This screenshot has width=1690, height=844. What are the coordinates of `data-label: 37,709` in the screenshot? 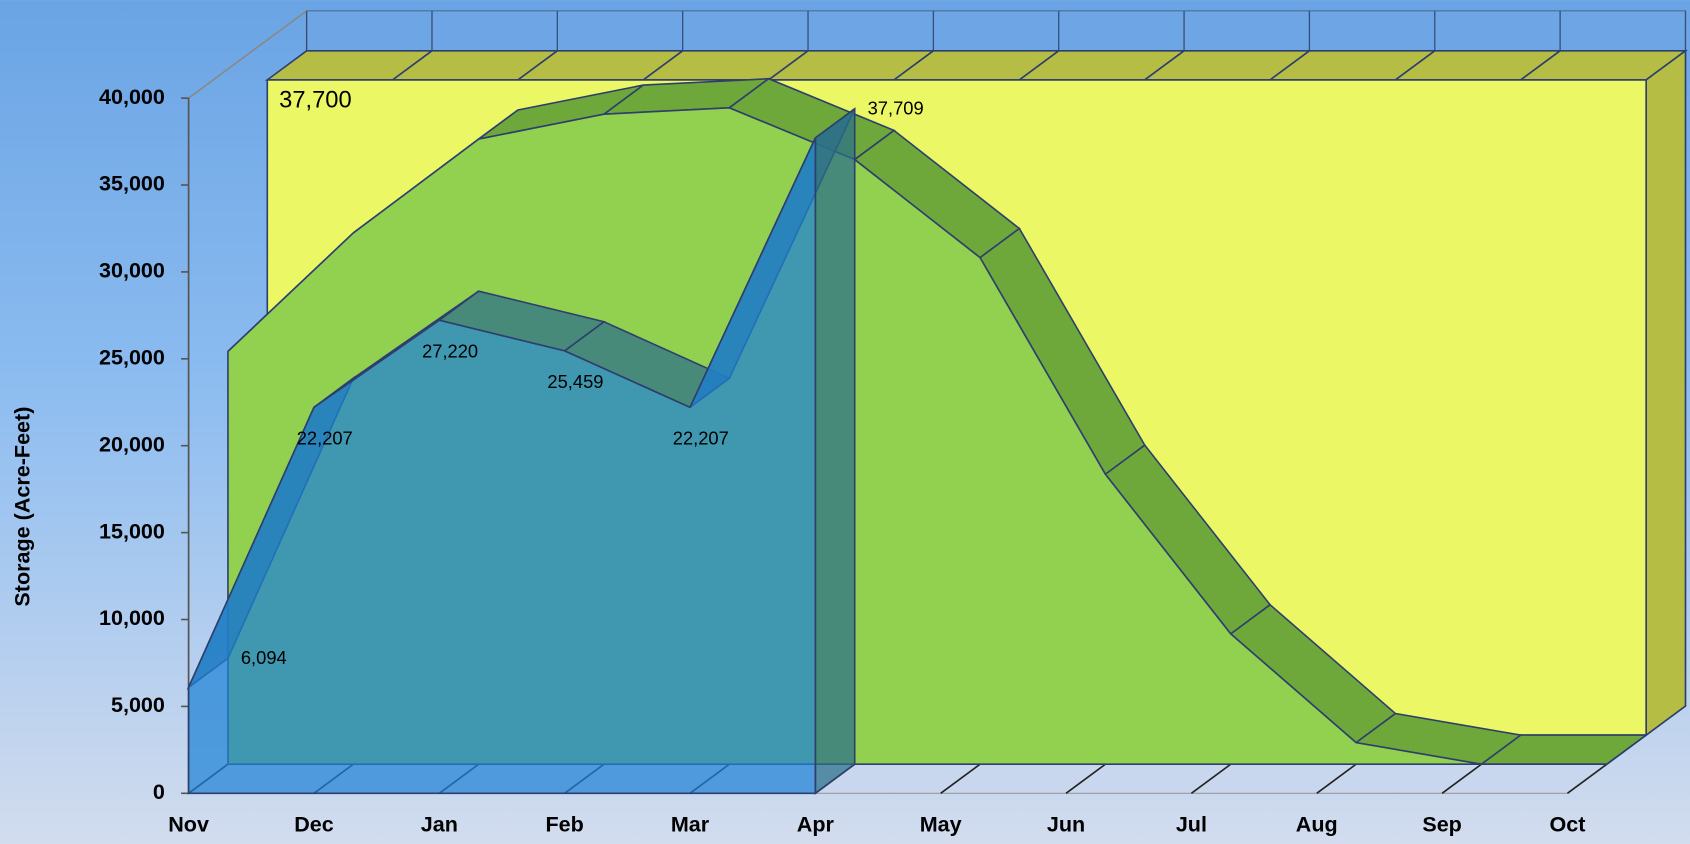 It's located at (896, 108).